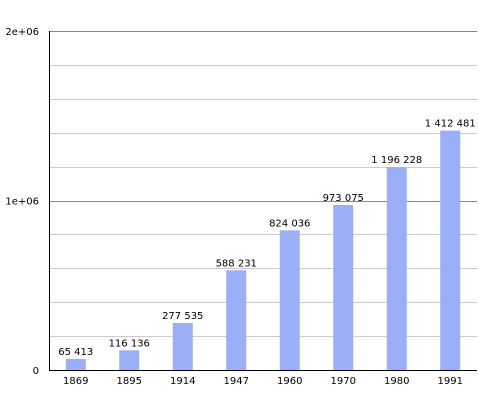  What do you see at coordinates (450, 250) in the screenshot?
I see `bar-1991` at bounding box center [450, 250].